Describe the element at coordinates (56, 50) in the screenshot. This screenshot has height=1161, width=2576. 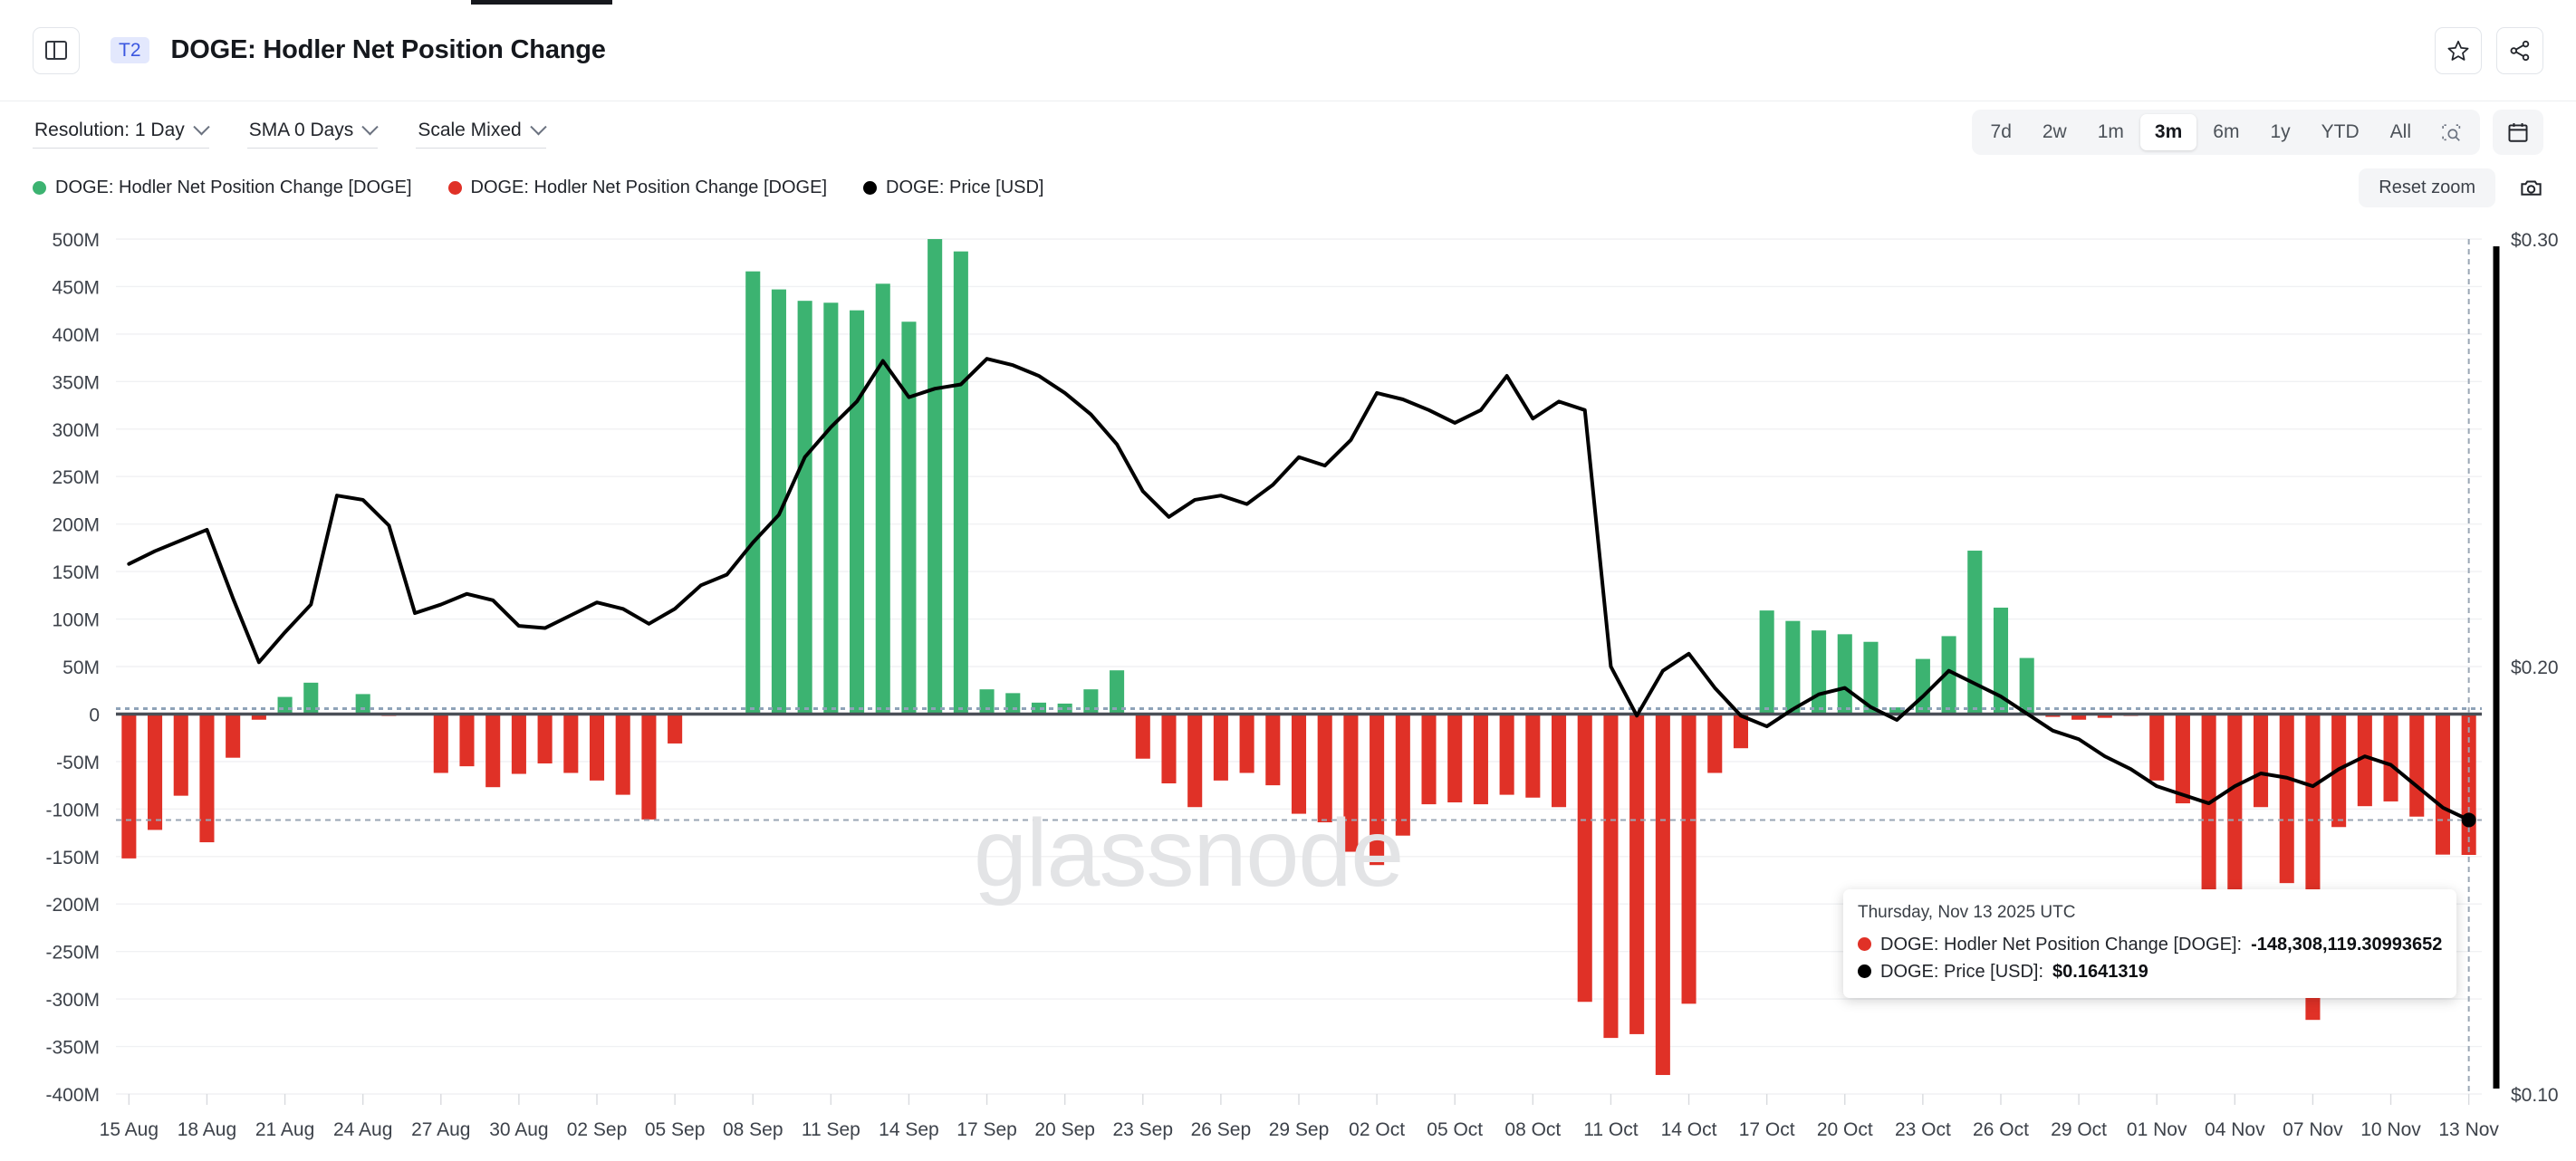
I see `panel-toggle-button` at that location.